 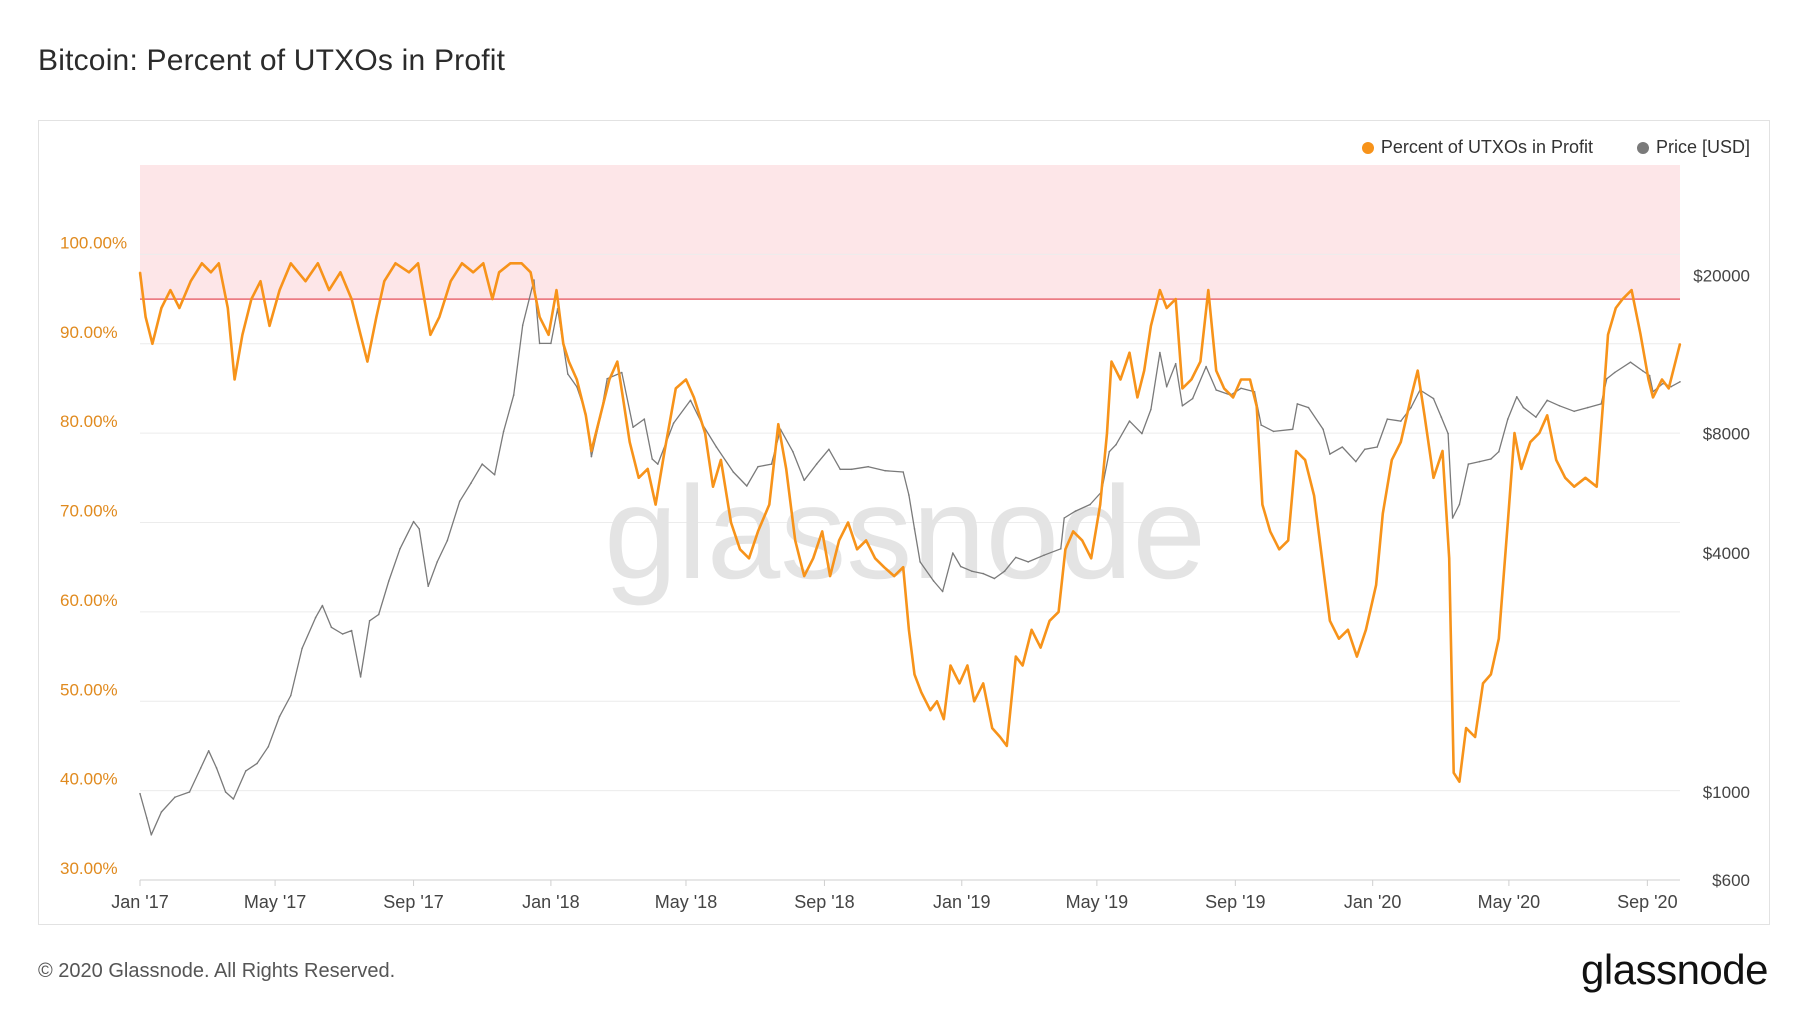 I want to click on legend-dot-utxo-icon, so click(x=1367, y=147).